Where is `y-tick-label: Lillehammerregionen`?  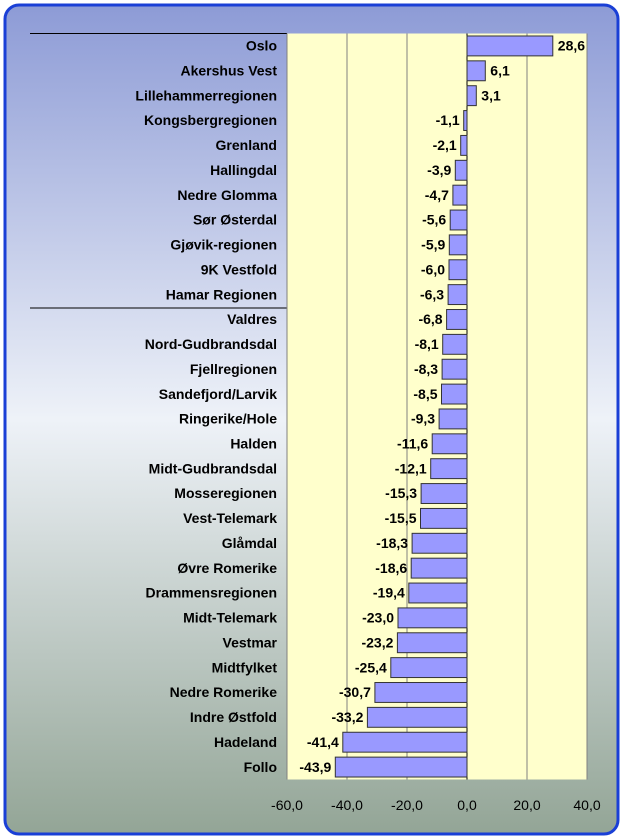
y-tick-label: Lillehammerregionen is located at coordinates (206, 95).